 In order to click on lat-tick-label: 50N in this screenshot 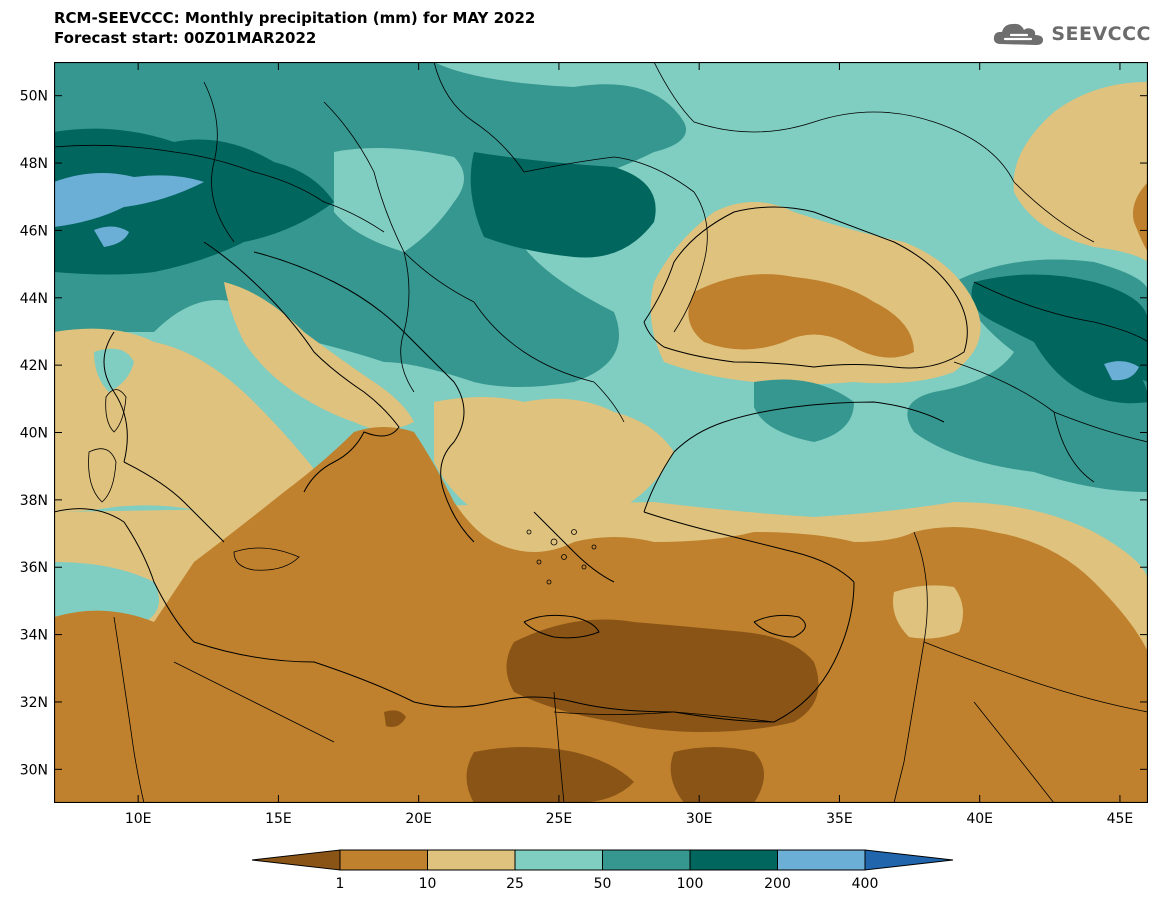, I will do `click(34, 97)`.